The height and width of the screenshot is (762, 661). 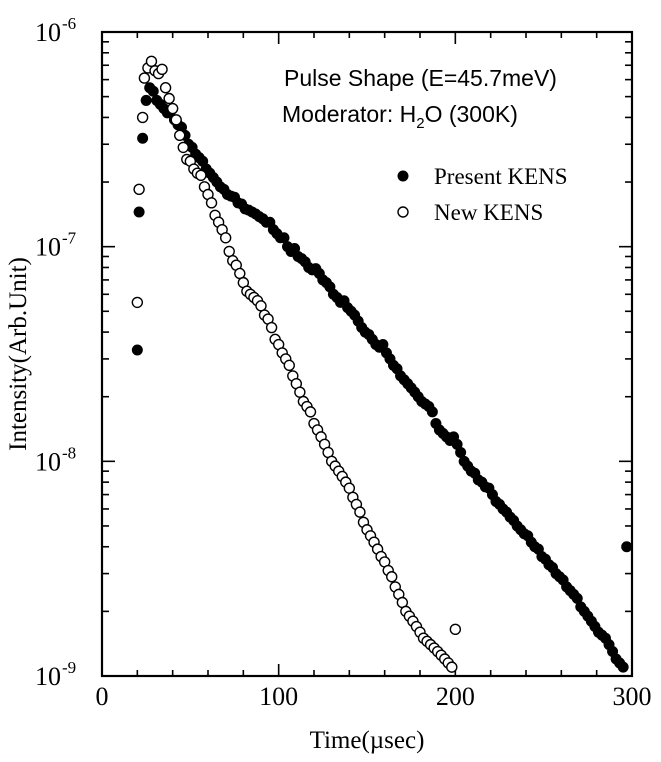 I want to click on y-tick-exponent: -7, so click(x=69, y=238).